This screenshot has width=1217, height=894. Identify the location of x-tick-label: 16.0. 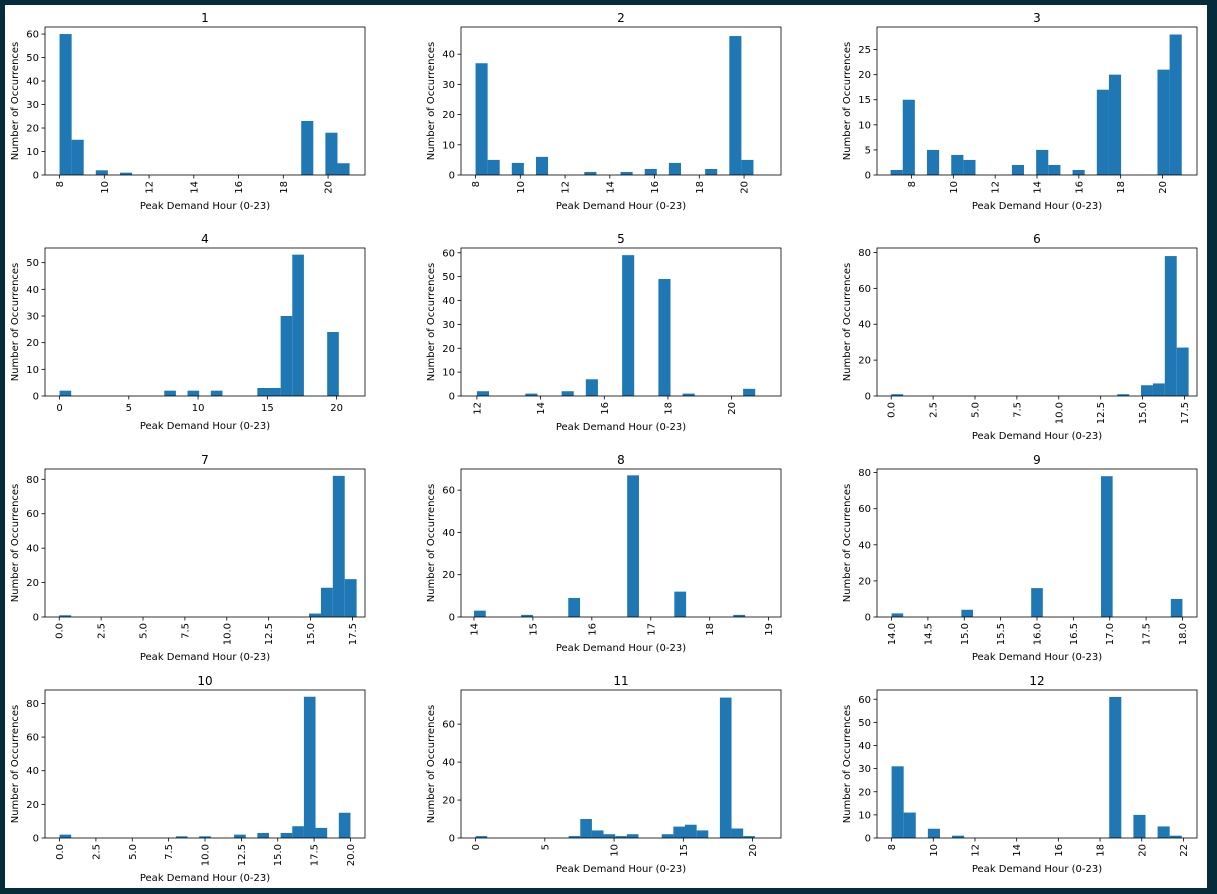
(1038, 634).